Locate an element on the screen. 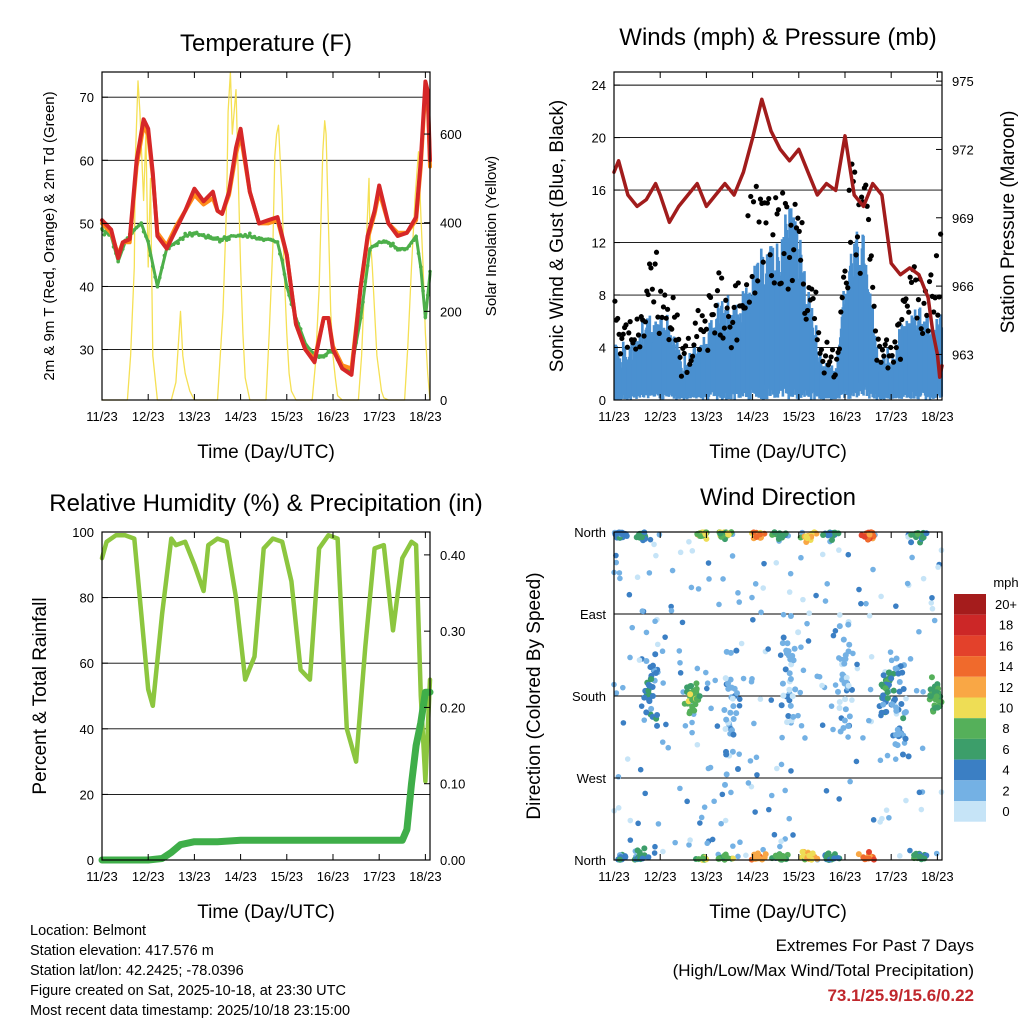 This screenshot has width=1024, height=1024. winds-title: Winds (mph) & Pressure (mb) is located at coordinates (777, 37).